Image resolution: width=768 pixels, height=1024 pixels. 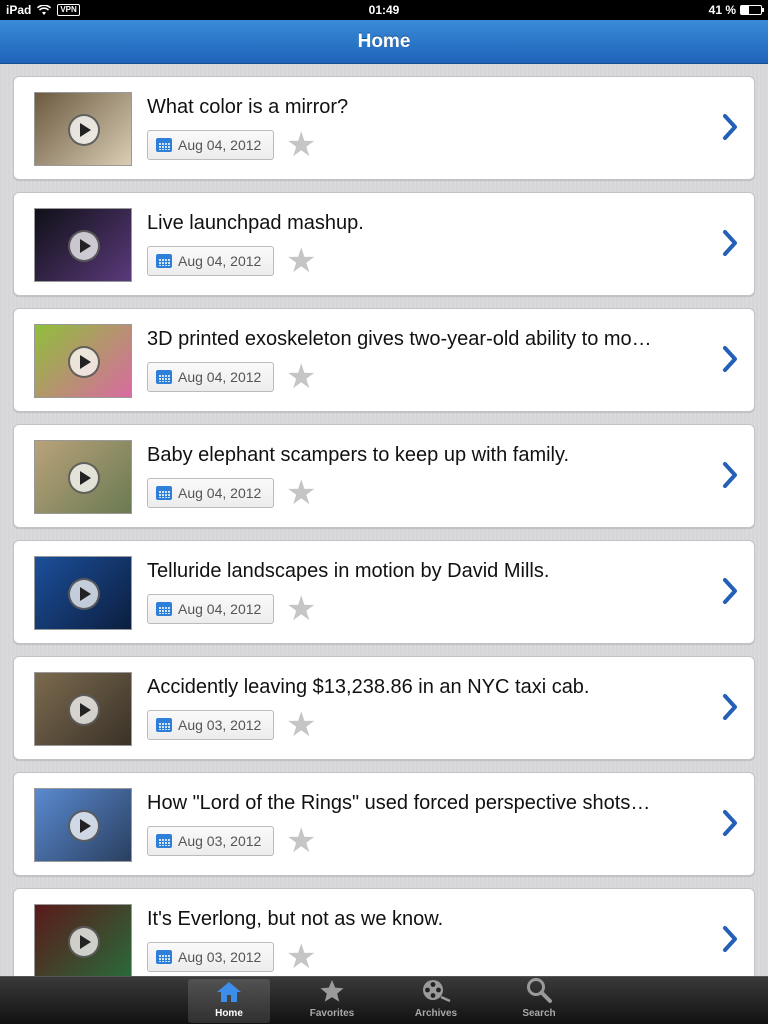 I want to click on navigation-bar: Home, so click(x=384, y=42).